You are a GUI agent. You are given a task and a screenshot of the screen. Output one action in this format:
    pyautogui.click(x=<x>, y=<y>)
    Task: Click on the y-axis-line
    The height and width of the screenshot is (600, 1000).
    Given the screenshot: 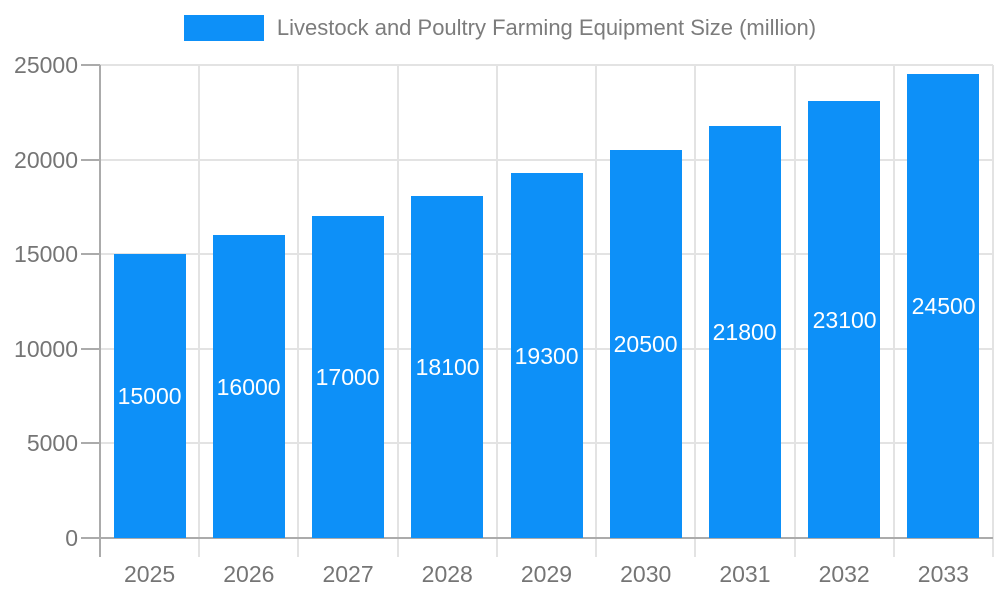 What is the action you would take?
    pyautogui.click(x=100, y=311)
    